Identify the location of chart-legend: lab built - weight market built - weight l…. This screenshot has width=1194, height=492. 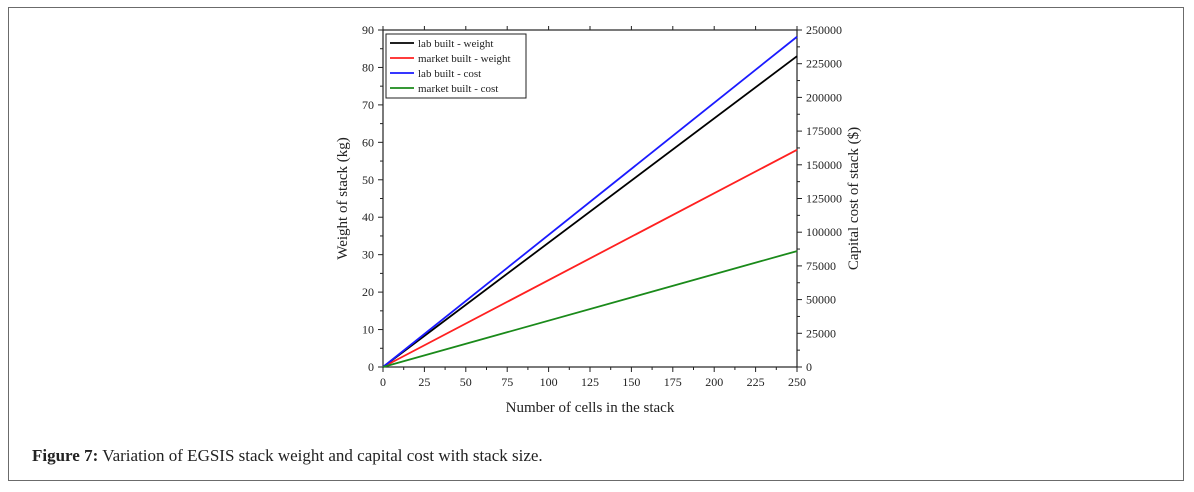
(456, 66).